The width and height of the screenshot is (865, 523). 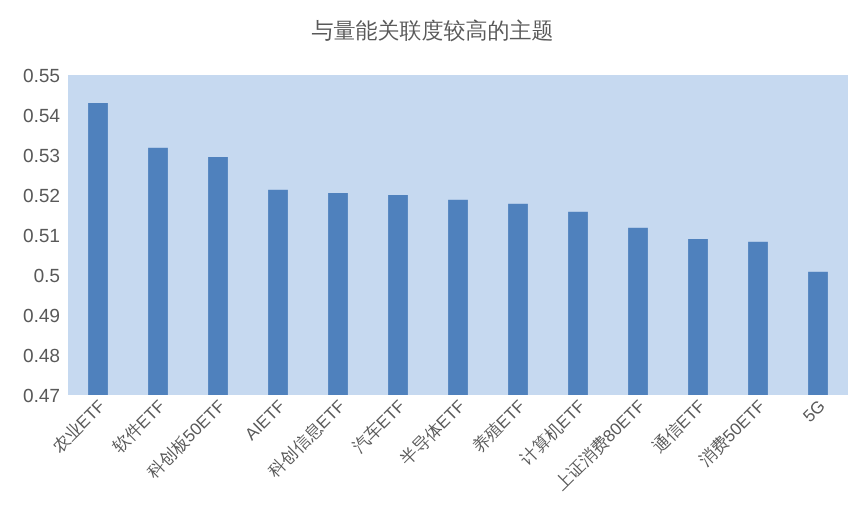 I want to click on y-tick-label: 0.55, so click(x=41, y=76).